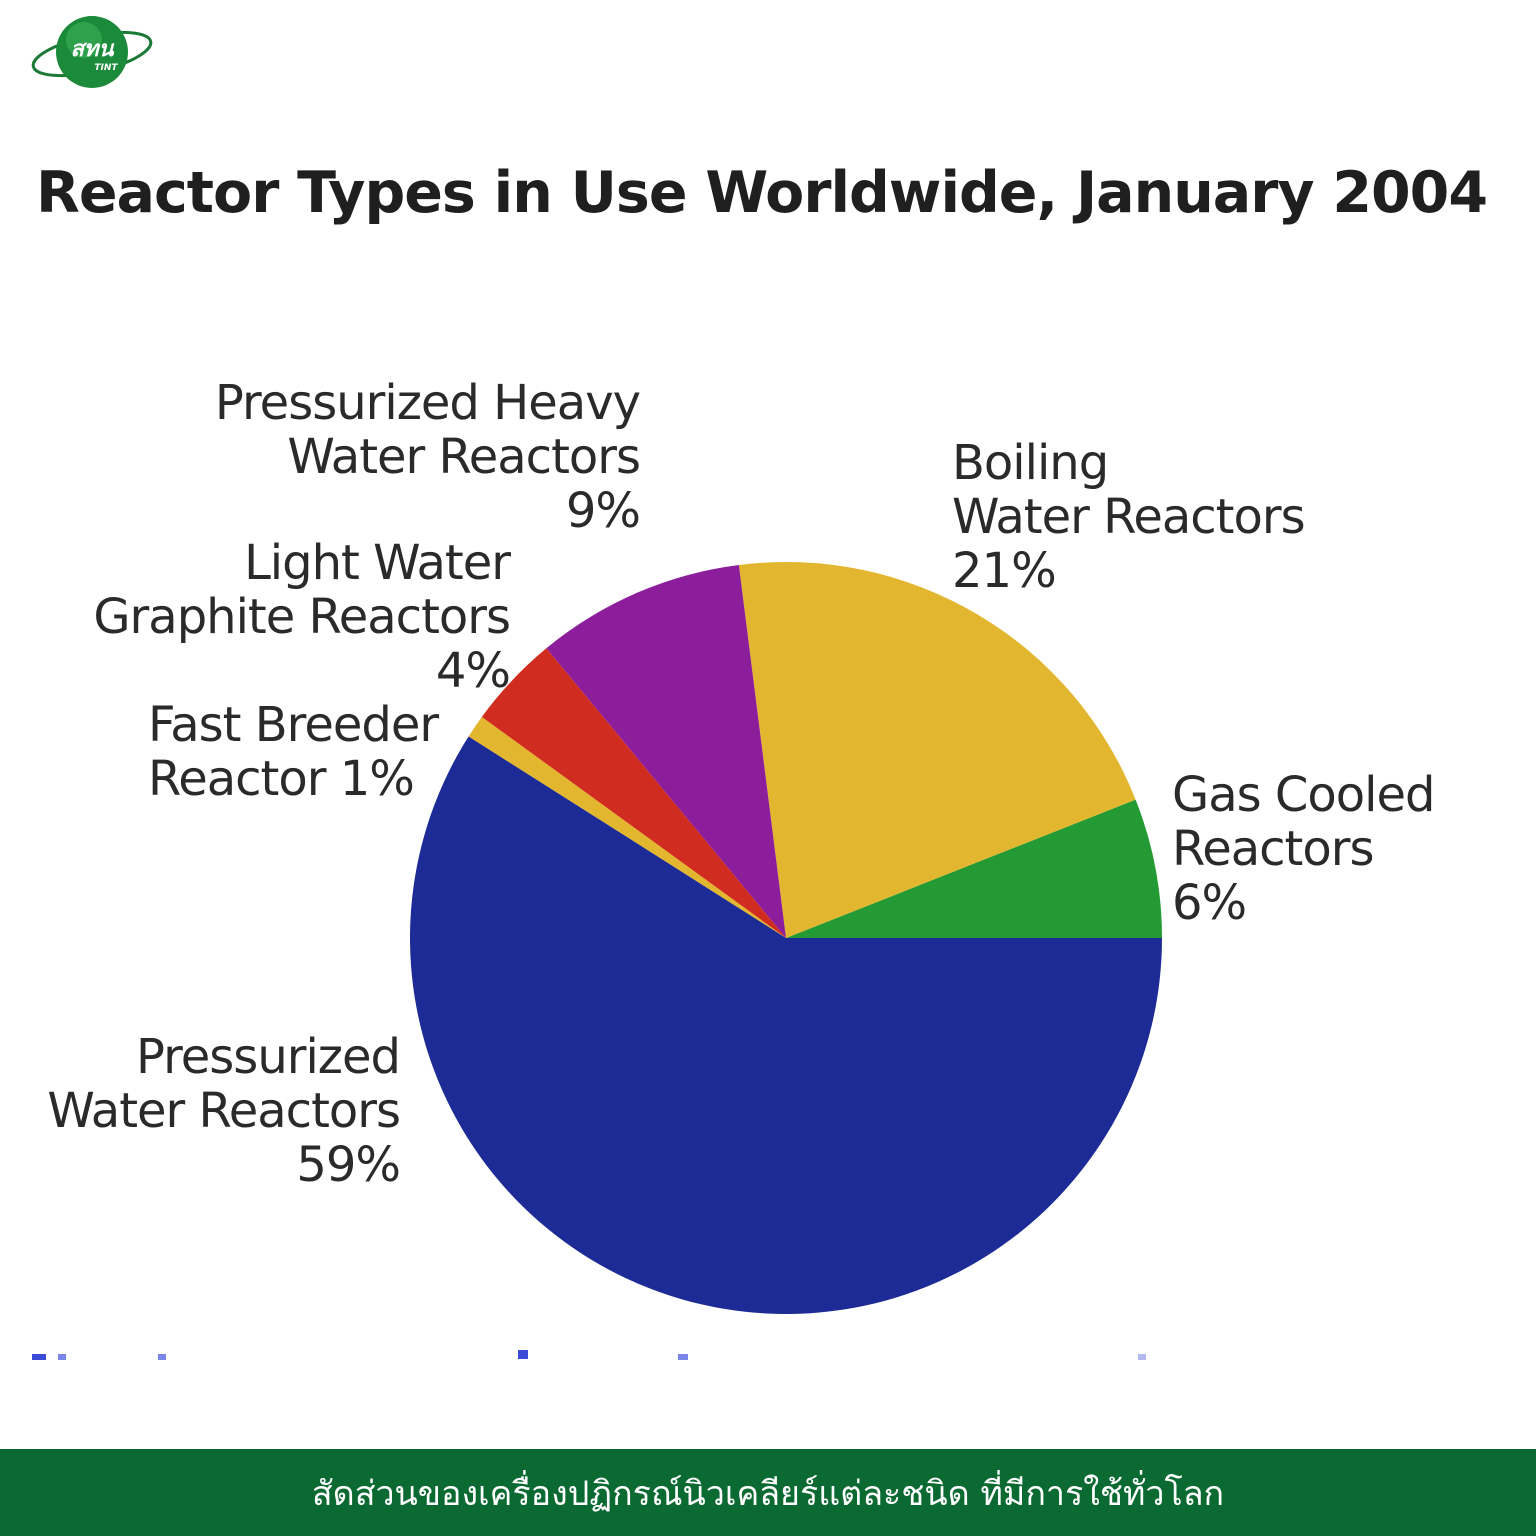  I want to click on label-pw-line2: Water Reactors, so click(224, 1111).